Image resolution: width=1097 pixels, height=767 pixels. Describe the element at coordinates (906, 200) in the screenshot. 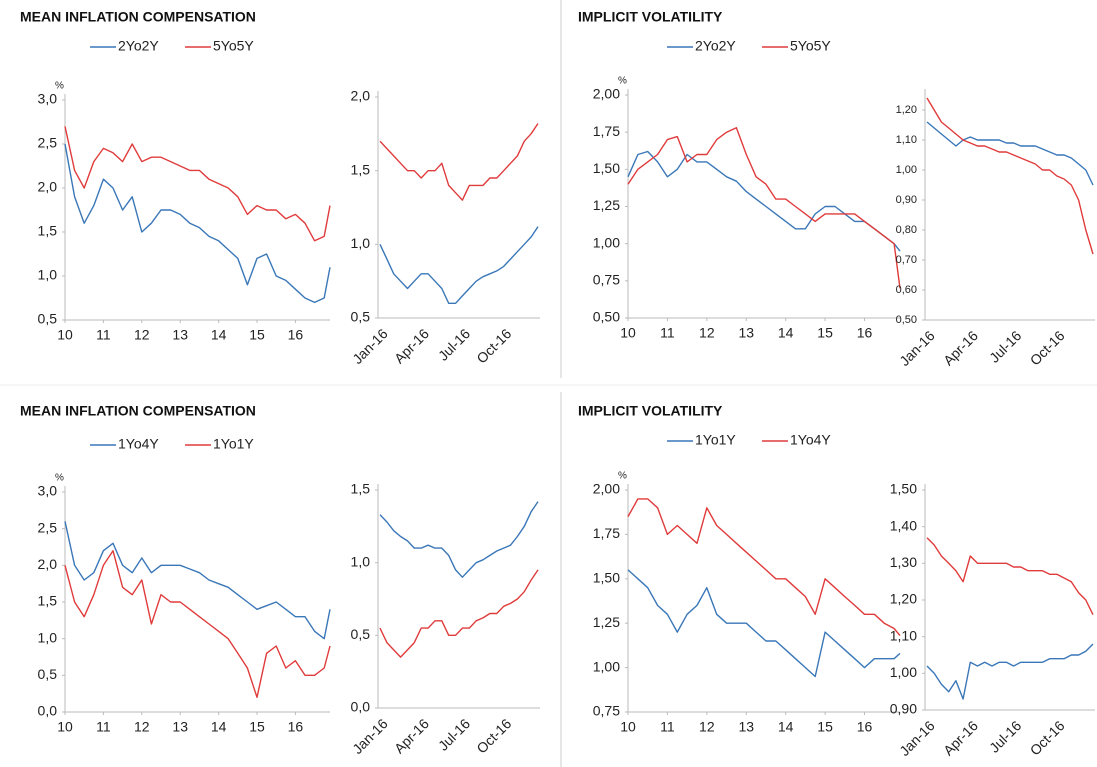

I see `y-tick-label: 0,90` at that location.